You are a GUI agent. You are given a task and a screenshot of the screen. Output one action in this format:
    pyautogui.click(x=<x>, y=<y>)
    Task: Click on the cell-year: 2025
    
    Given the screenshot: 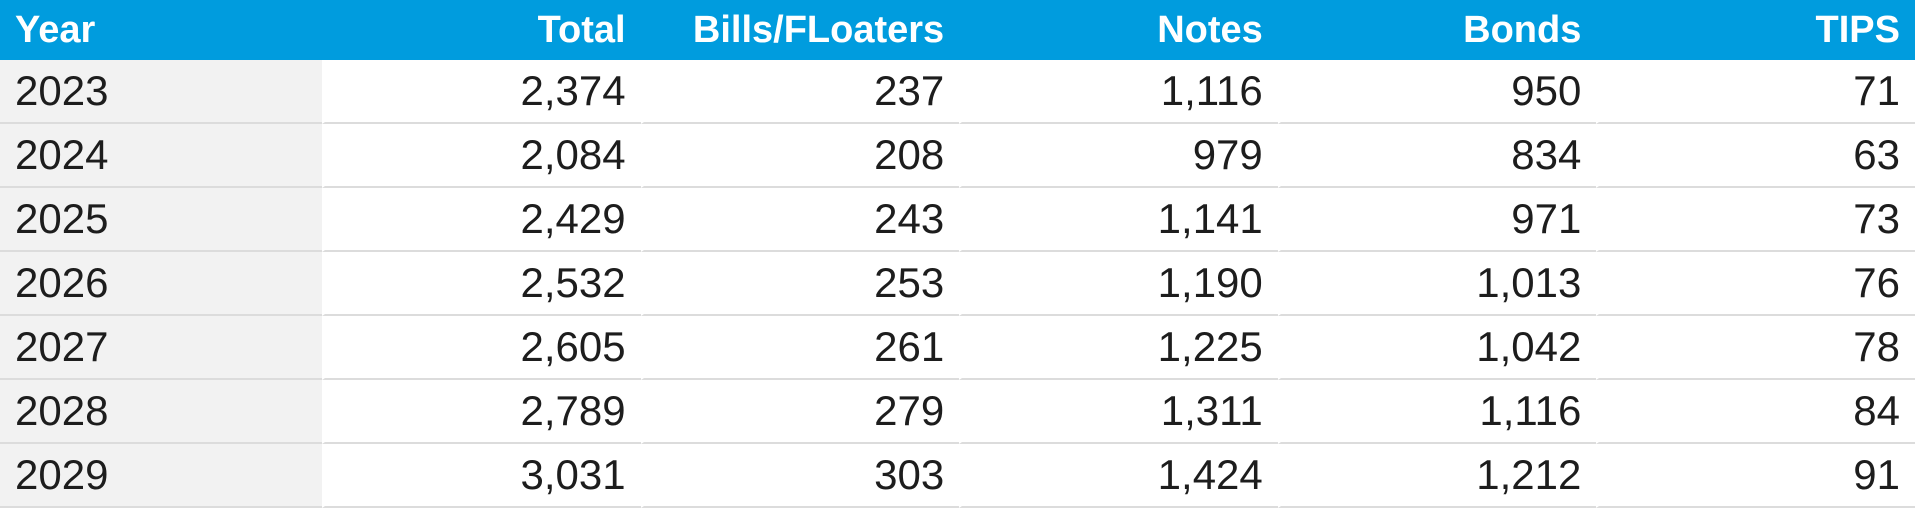 What is the action you would take?
    pyautogui.click(x=161, y=220)
    